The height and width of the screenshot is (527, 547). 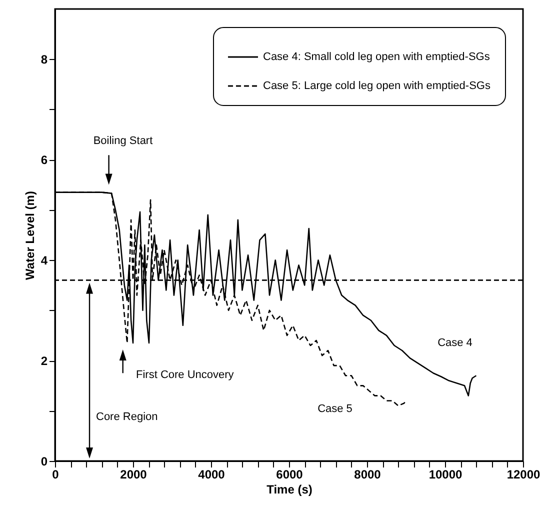 What do you see at coordinates (56, 475) in the screenshot?
I see `x-tick-label: 0` at bounding box center [56, 475].